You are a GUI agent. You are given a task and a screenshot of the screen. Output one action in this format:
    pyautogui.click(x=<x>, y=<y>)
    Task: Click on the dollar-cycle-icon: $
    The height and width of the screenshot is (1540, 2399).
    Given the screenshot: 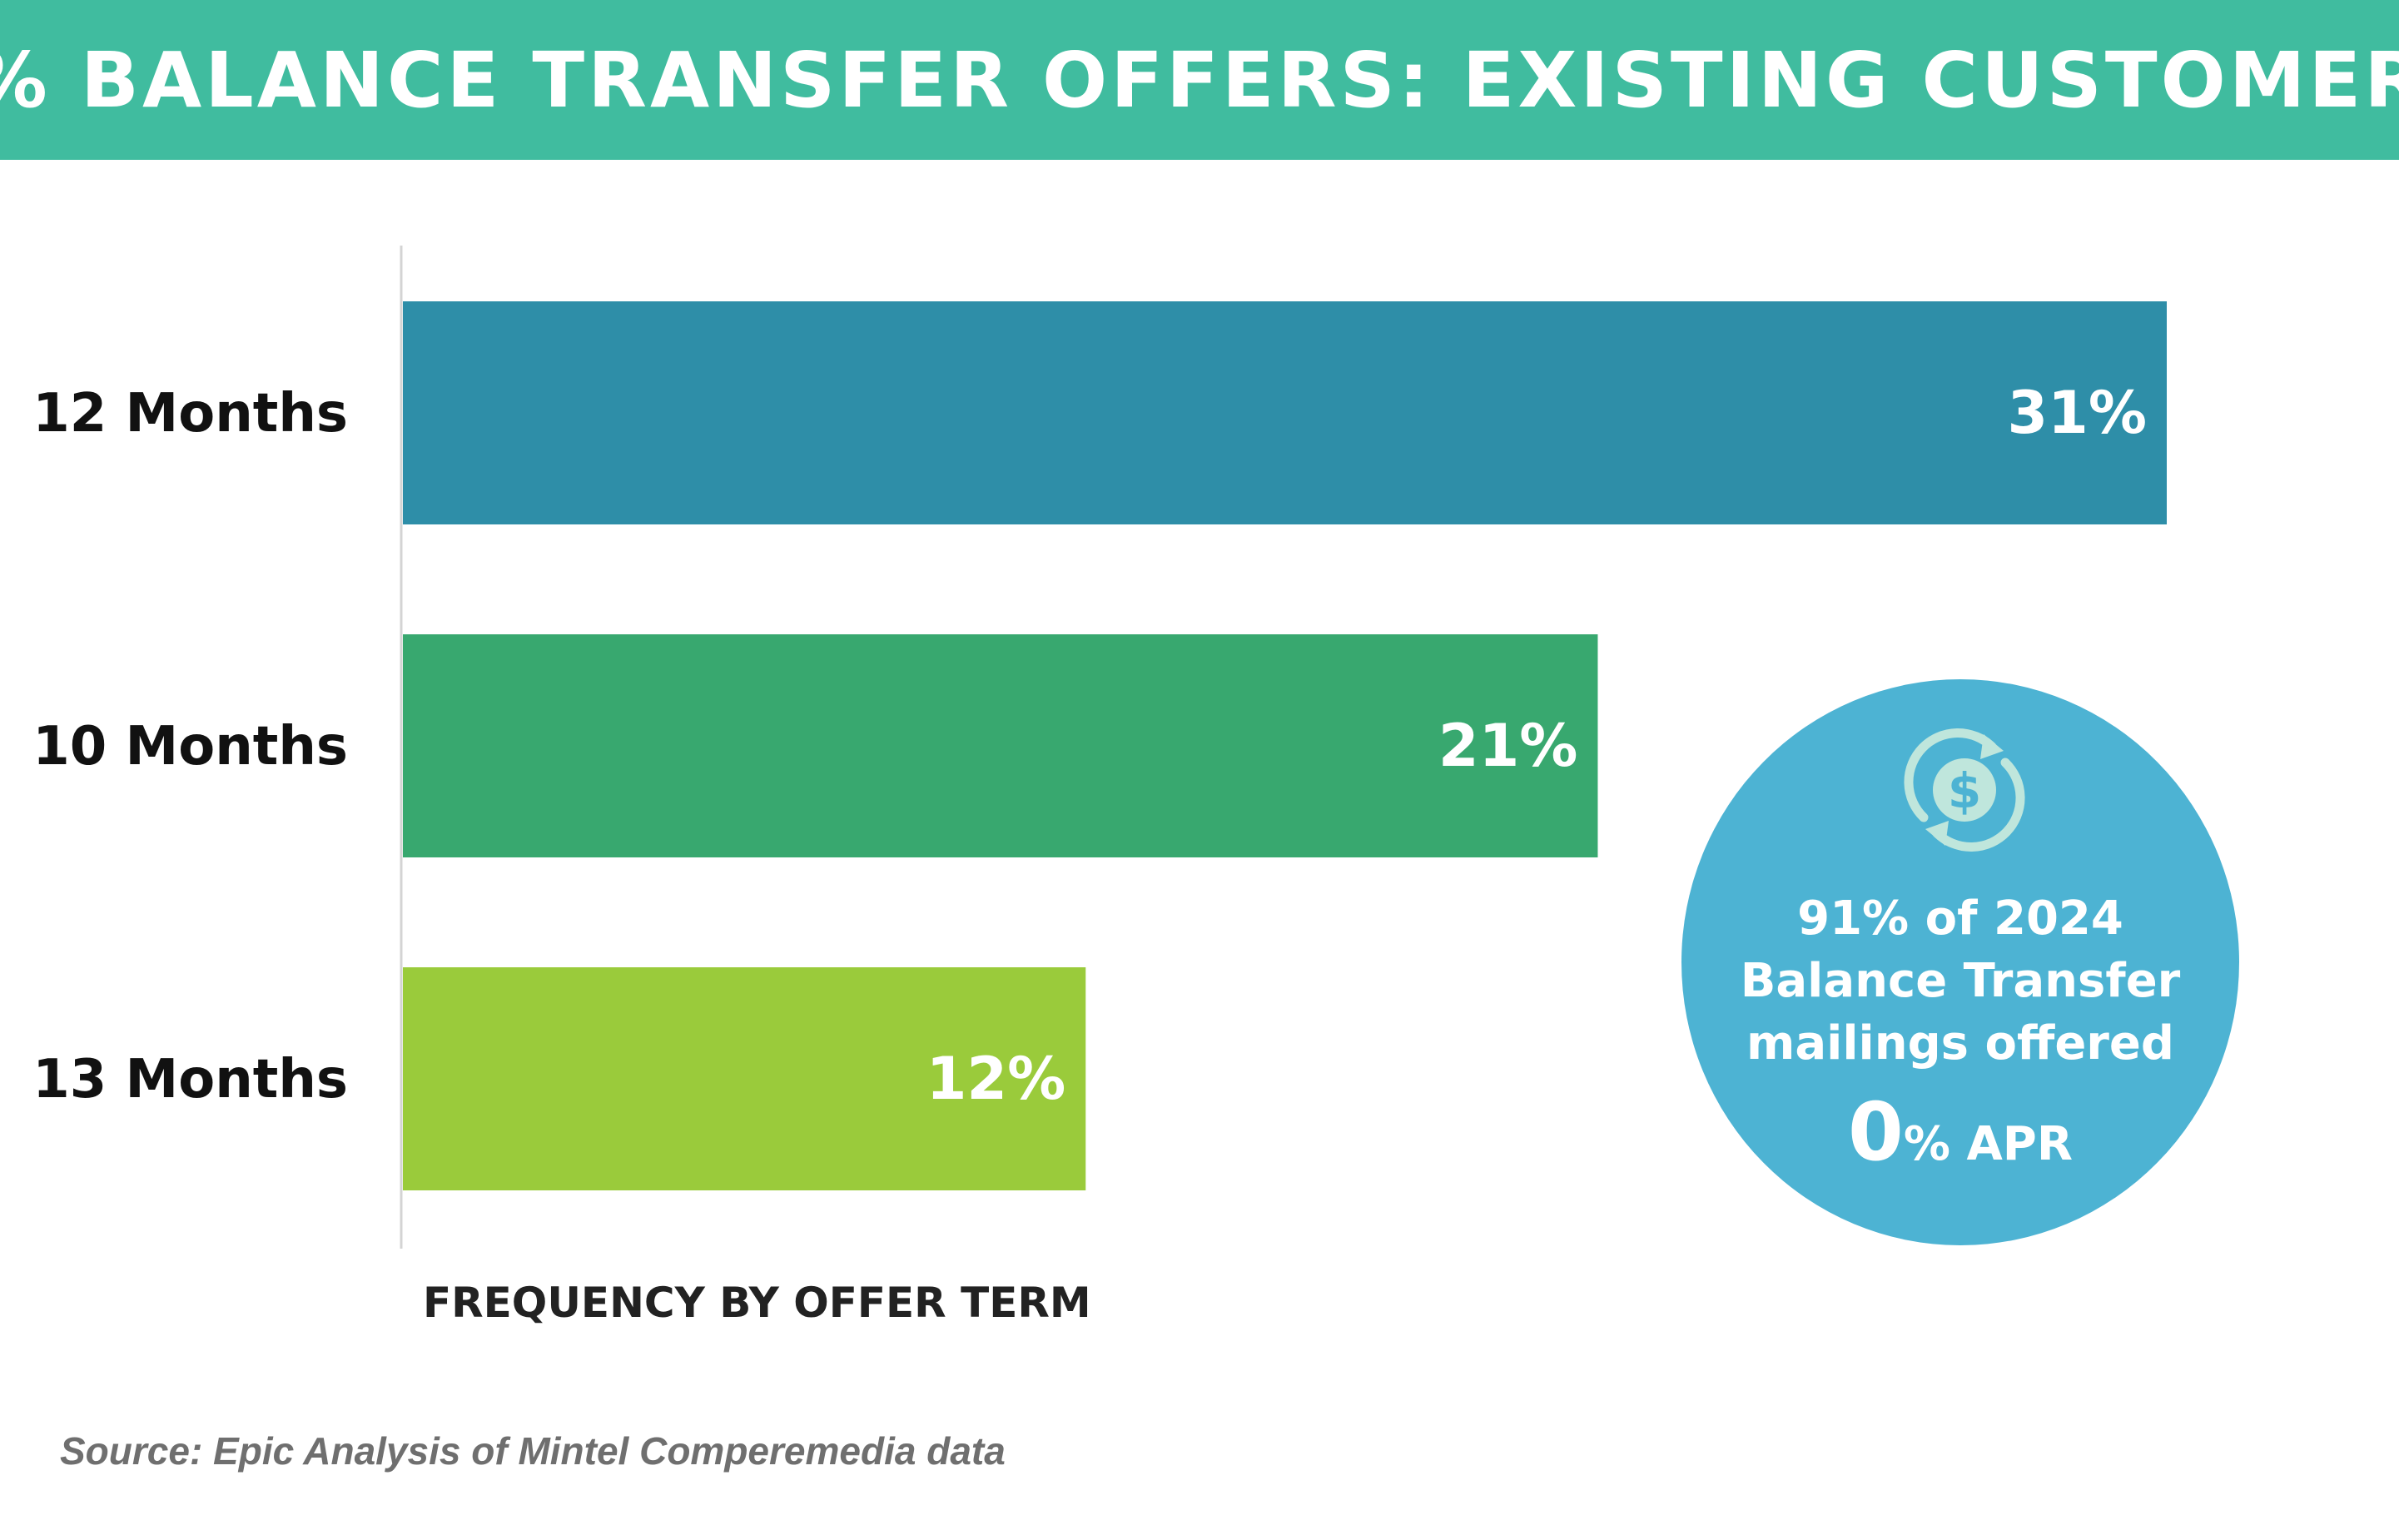 What is the action you would take?
    pyautogui.click(x=1964, y=790)
    